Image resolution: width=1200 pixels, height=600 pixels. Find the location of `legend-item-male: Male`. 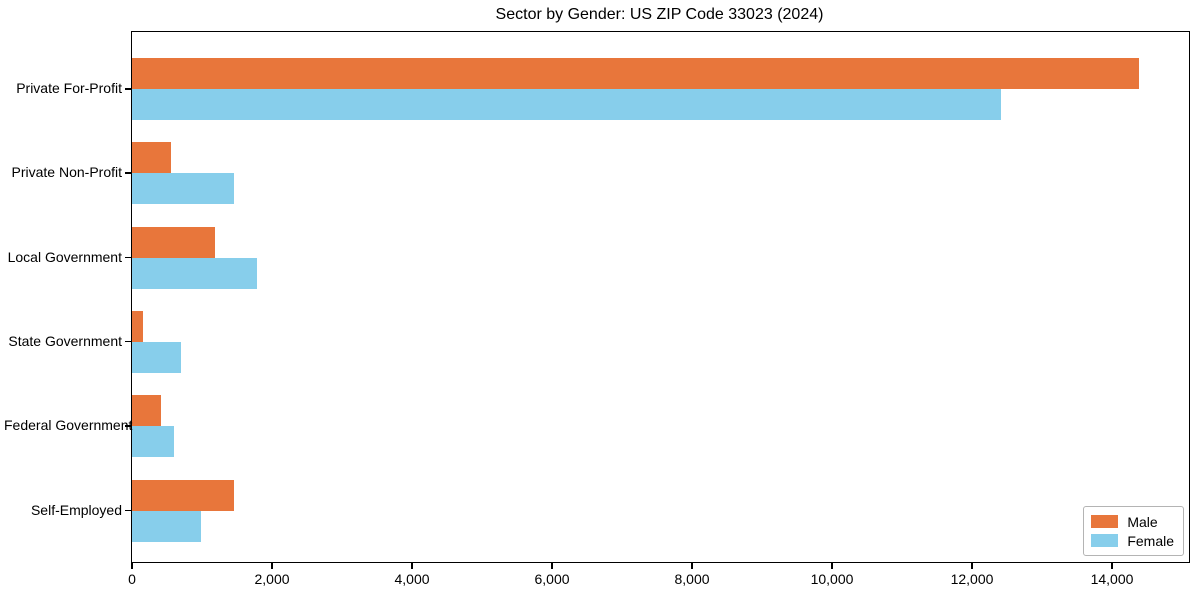

legend-item-male: Male is located at coordinates (1132, 521).